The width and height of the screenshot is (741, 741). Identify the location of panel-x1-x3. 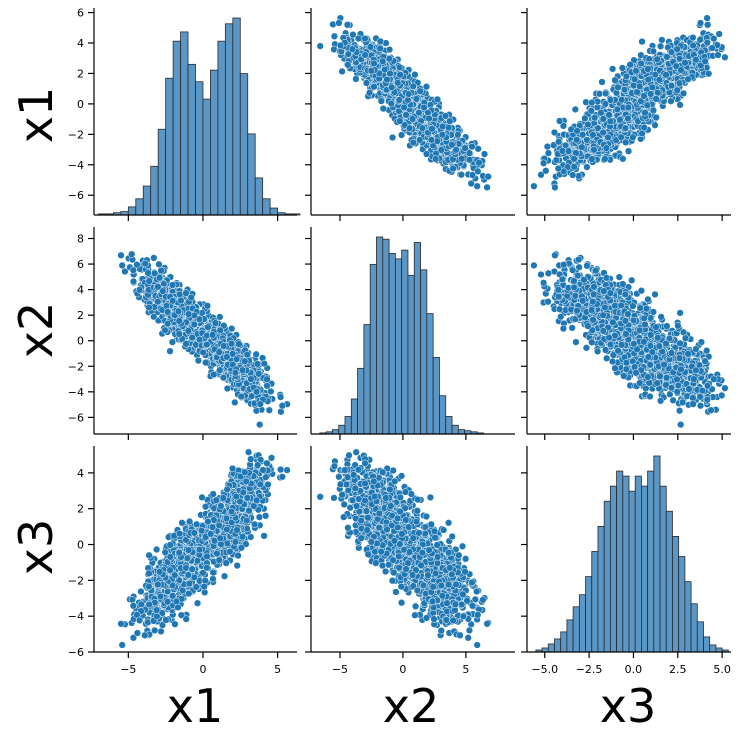
(629, 103).